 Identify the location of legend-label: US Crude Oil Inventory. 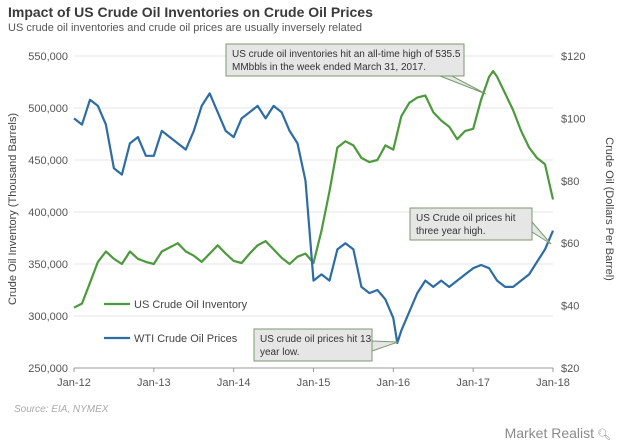
(191, 305).